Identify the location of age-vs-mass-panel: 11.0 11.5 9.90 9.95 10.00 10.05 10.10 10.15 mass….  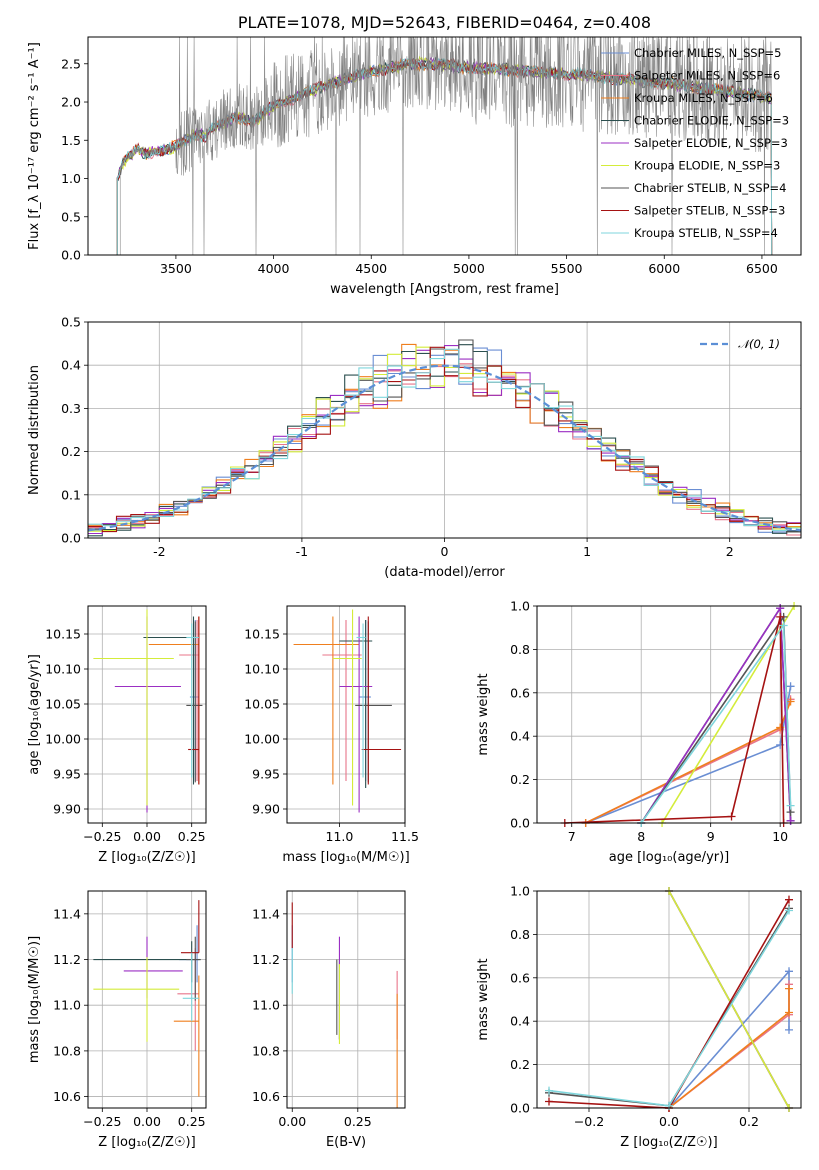
(331, 735).